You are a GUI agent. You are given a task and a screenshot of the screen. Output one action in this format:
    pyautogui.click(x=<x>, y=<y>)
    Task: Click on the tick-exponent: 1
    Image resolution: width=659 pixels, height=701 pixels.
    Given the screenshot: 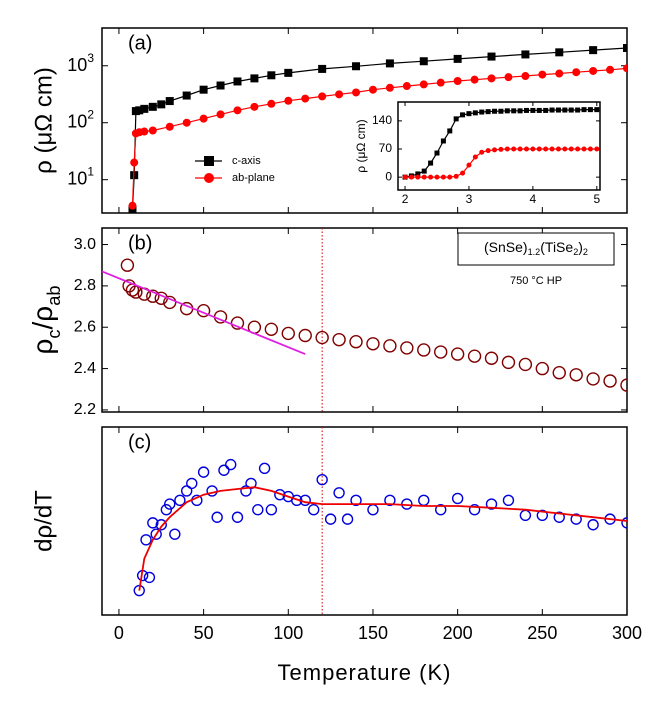 What is the action you would take?
    pyautogui.click(x=90, y=172)
    